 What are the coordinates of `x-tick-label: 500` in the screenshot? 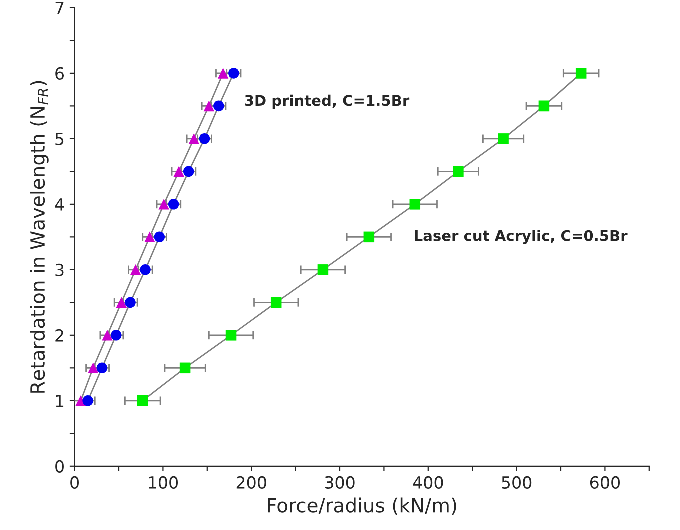 It's located at (517, 483).